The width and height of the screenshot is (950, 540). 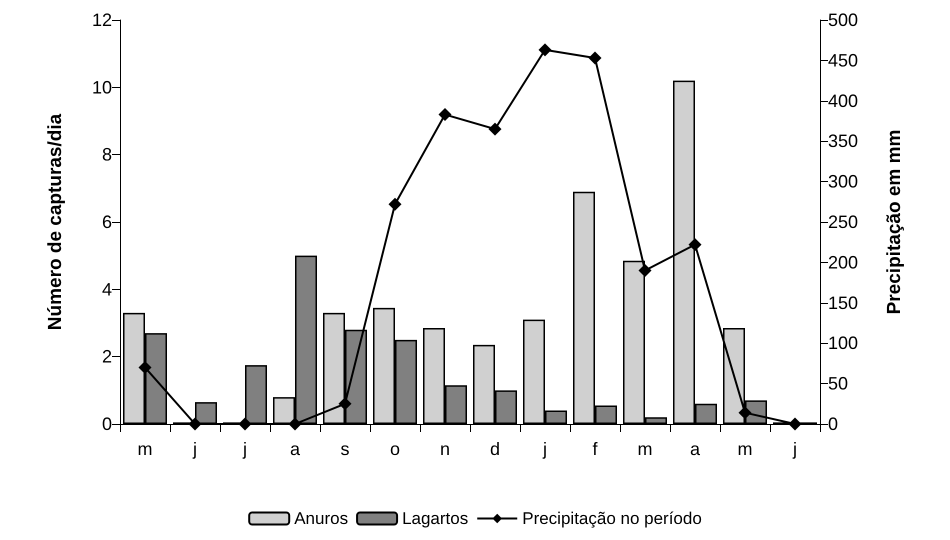 I want to click on y2-tick-label: 200, so click(x=843, y=262).